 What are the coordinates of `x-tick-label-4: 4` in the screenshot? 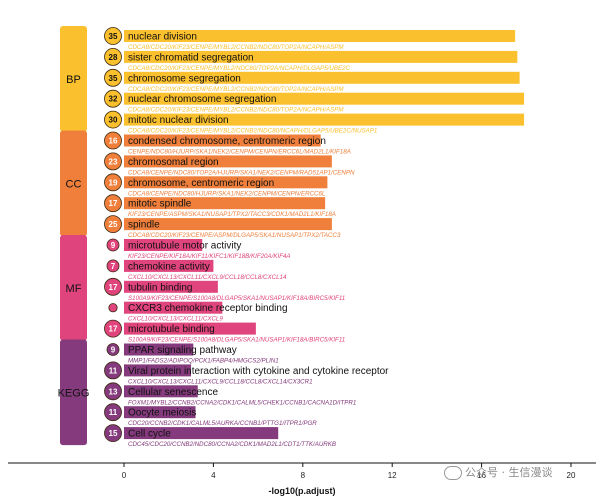 It's located at (213, 475).